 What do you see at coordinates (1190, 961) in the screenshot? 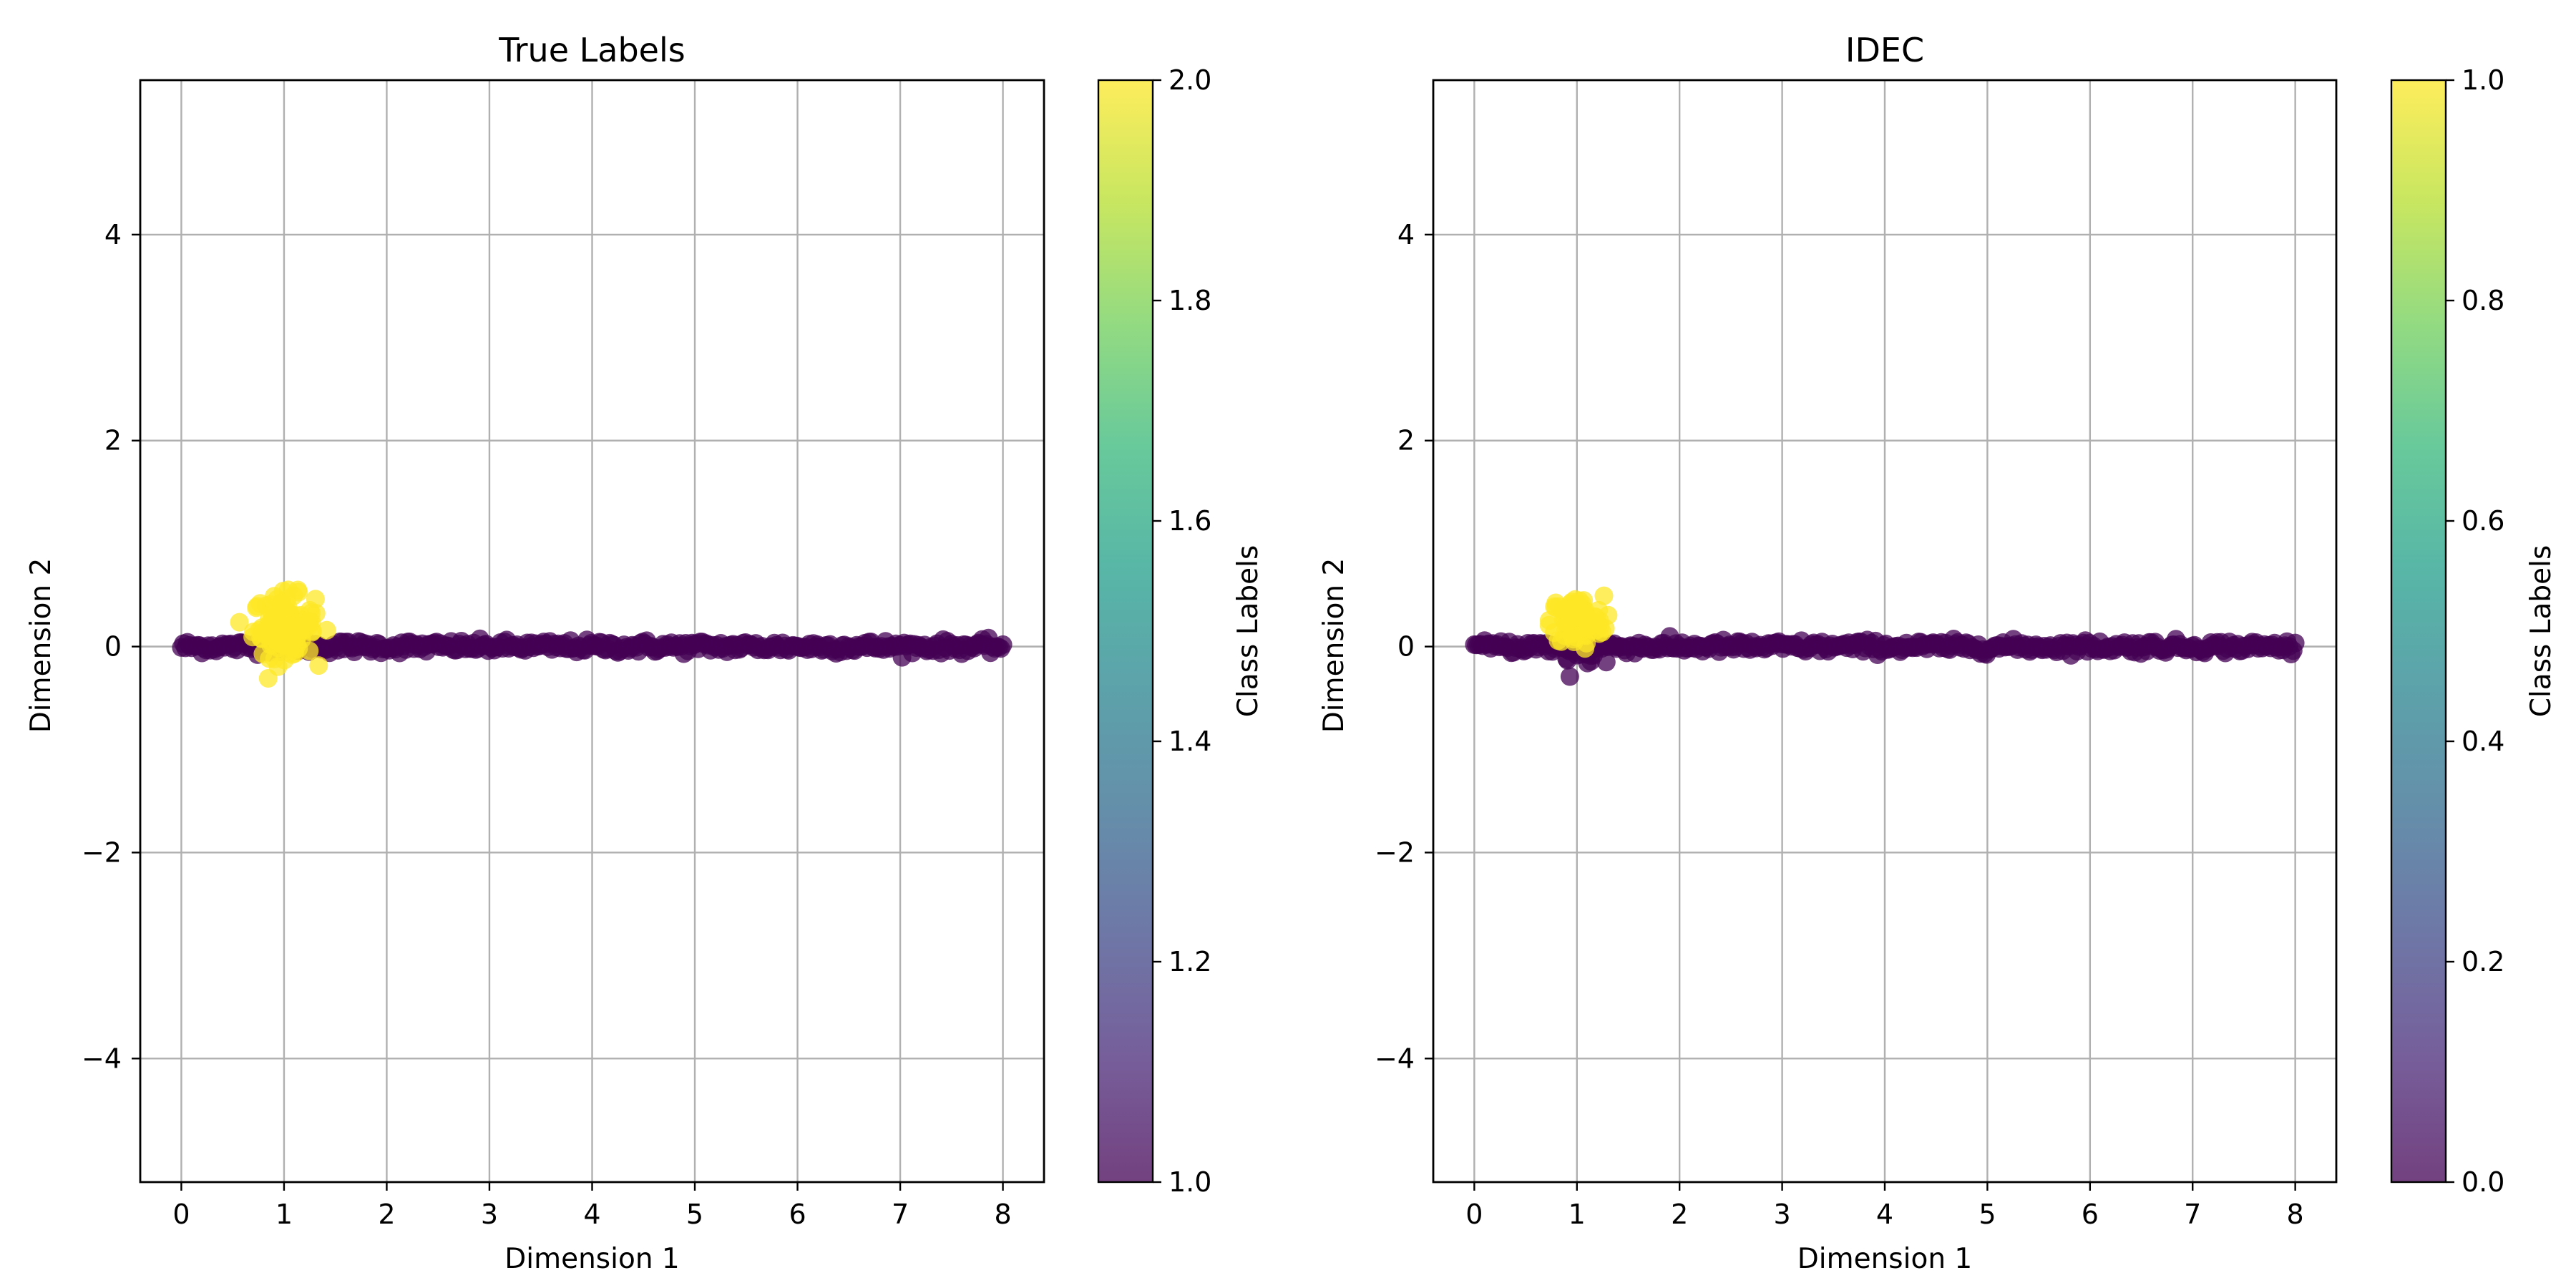
I see `colorbar-tick-label: 1.2` at bounding box center [1190, 961].